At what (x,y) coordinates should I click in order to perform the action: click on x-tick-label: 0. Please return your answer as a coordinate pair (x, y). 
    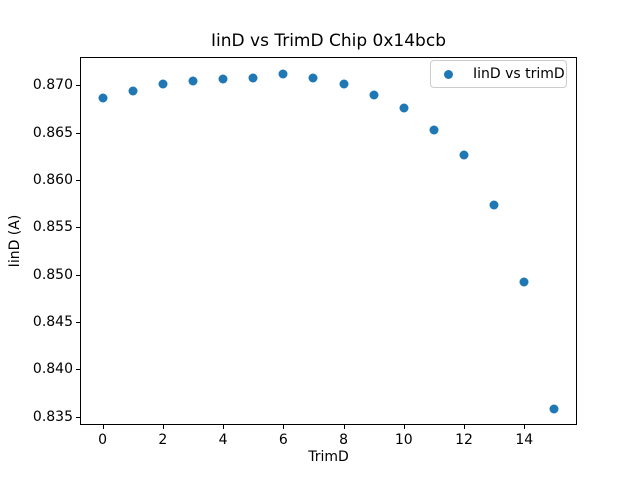
    Looking at the image, I should click on (103, 440).